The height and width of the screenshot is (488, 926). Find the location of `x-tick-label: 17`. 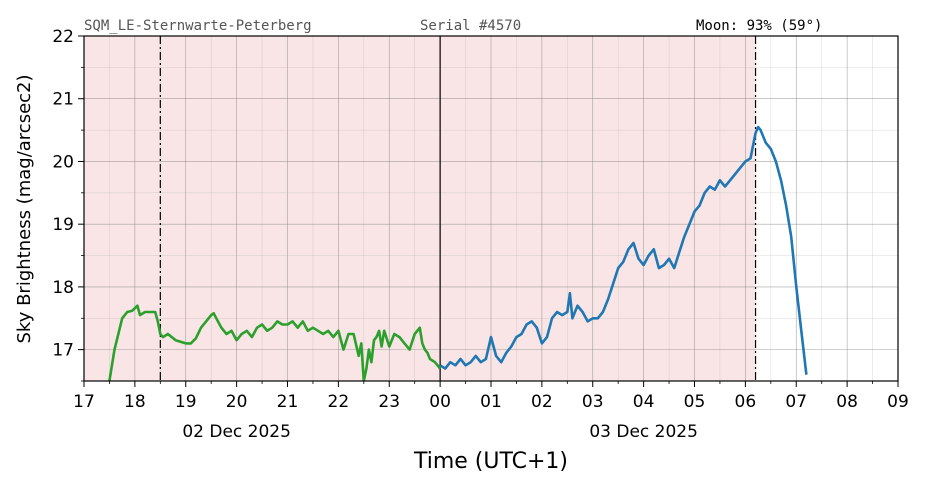

x-tick-label: 17 is located at coordinates (84, 402).